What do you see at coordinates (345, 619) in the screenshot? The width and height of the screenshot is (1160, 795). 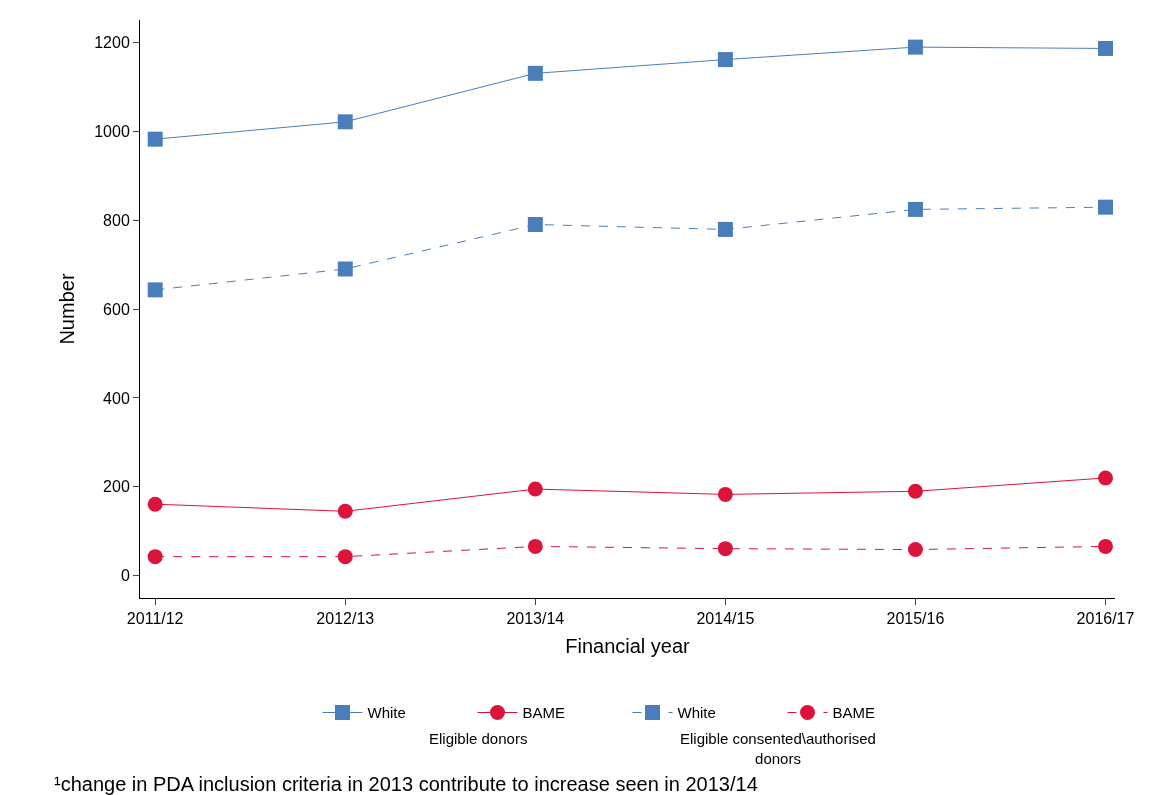 I see `x-tick-label: 2012/13` at bounding box center [345, 619].